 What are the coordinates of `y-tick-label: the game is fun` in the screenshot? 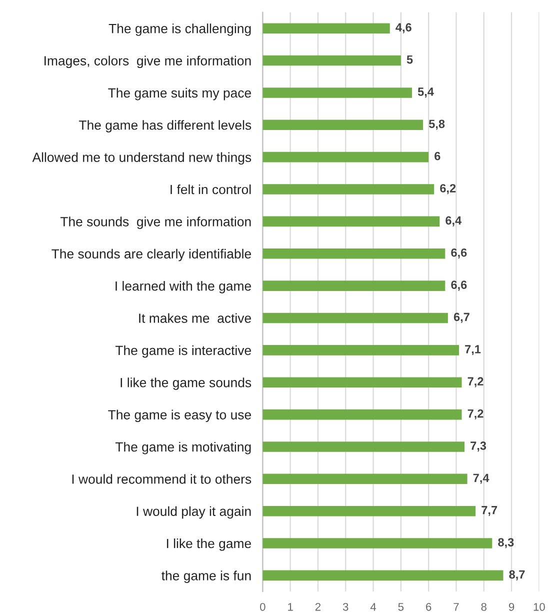 It's located at (206, 576).